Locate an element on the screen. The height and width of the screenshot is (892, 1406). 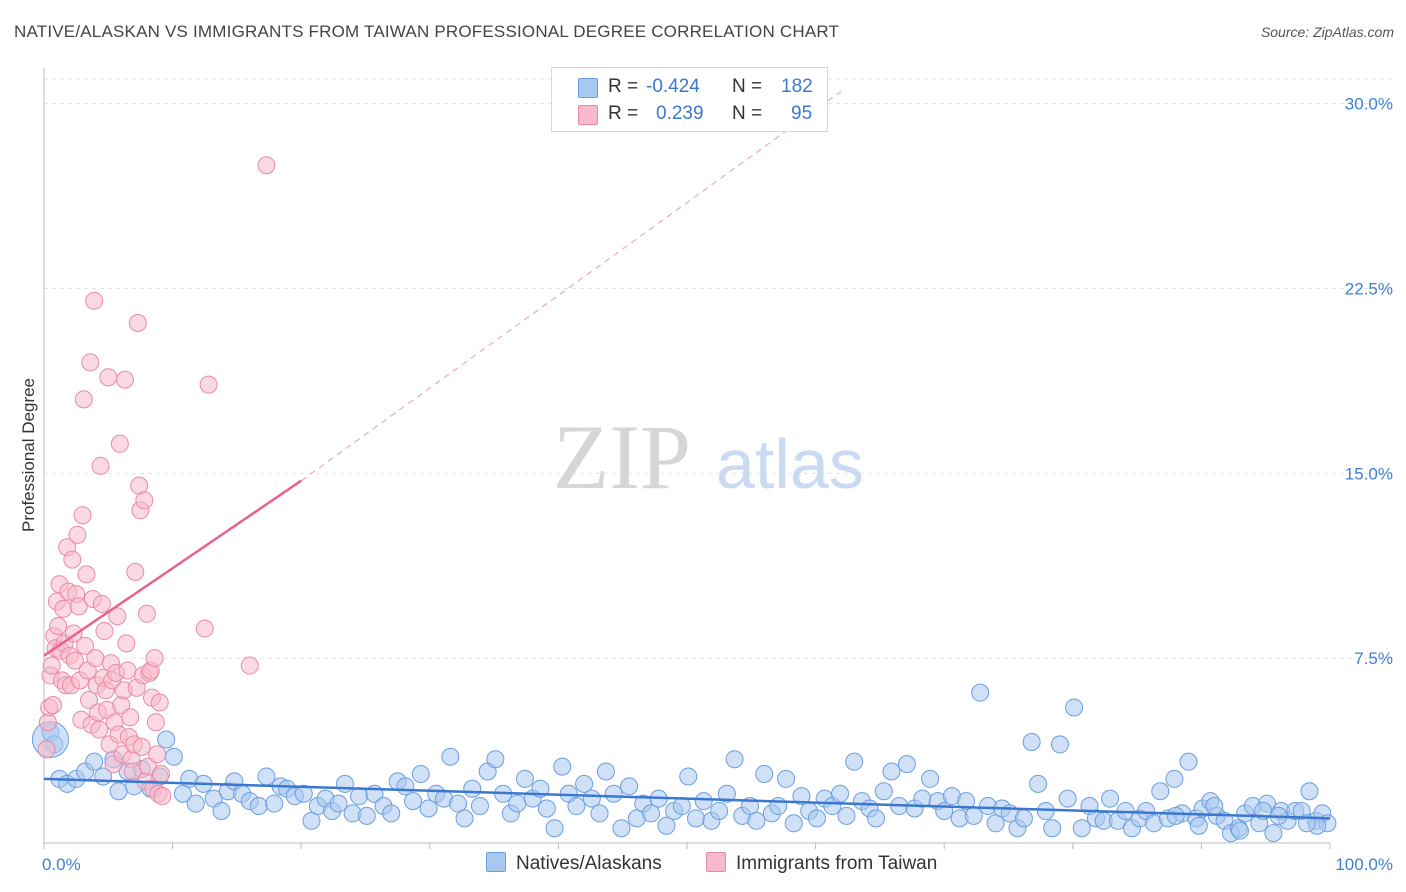
x-tick-label-min: 0.0% is located at coordinates (61, 864).